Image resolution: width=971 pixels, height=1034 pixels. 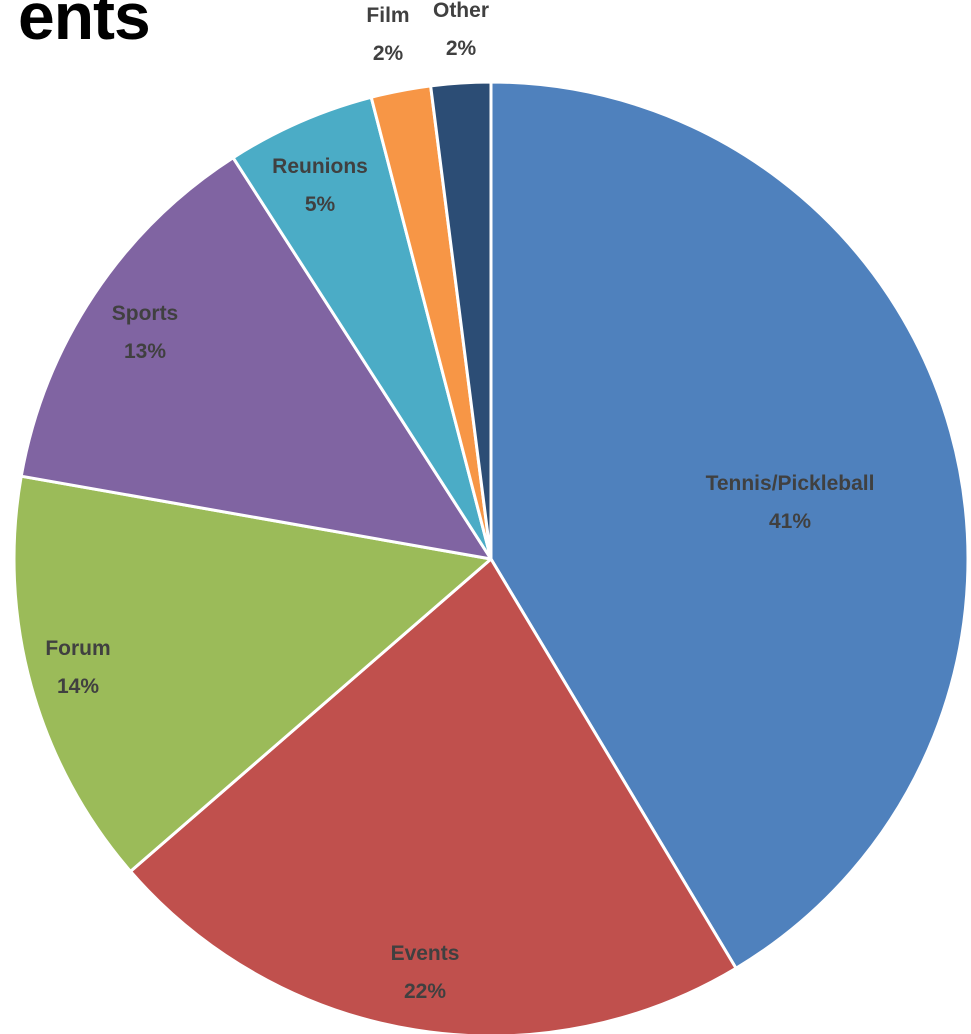 I want to click on slice-value-label: 41%, so click(x=790, y=521).